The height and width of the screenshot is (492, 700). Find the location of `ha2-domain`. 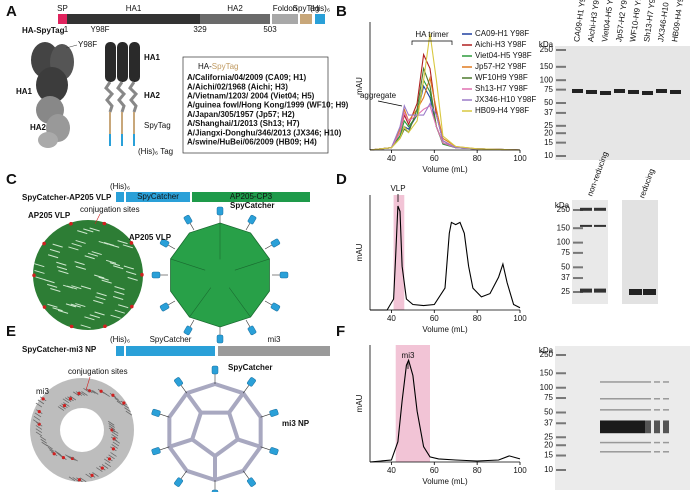

ha2-domain is located at coordinates (121, 97).